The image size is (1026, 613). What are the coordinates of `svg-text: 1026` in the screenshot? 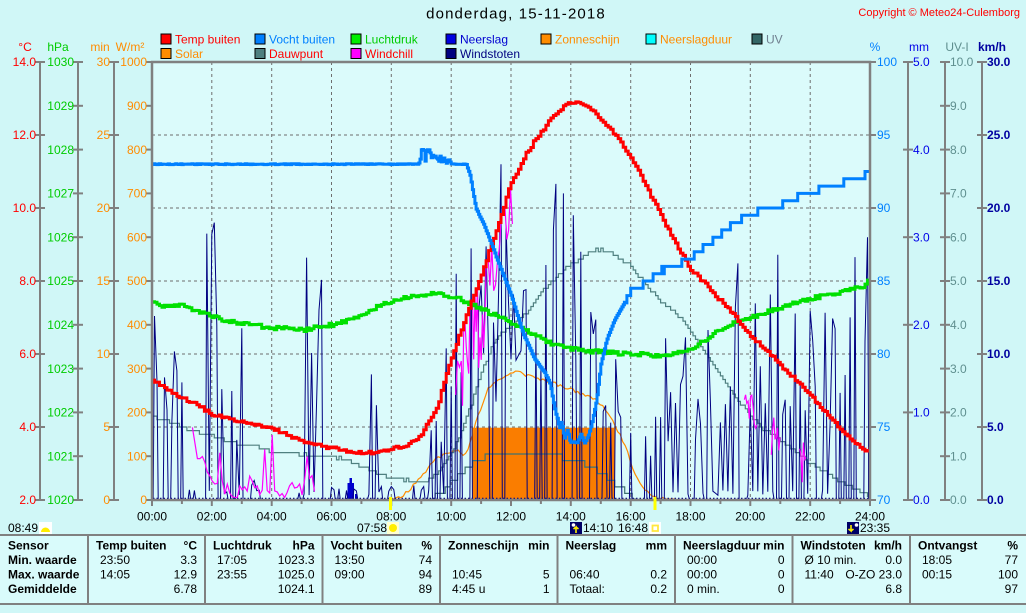 It's located at (60, 237).